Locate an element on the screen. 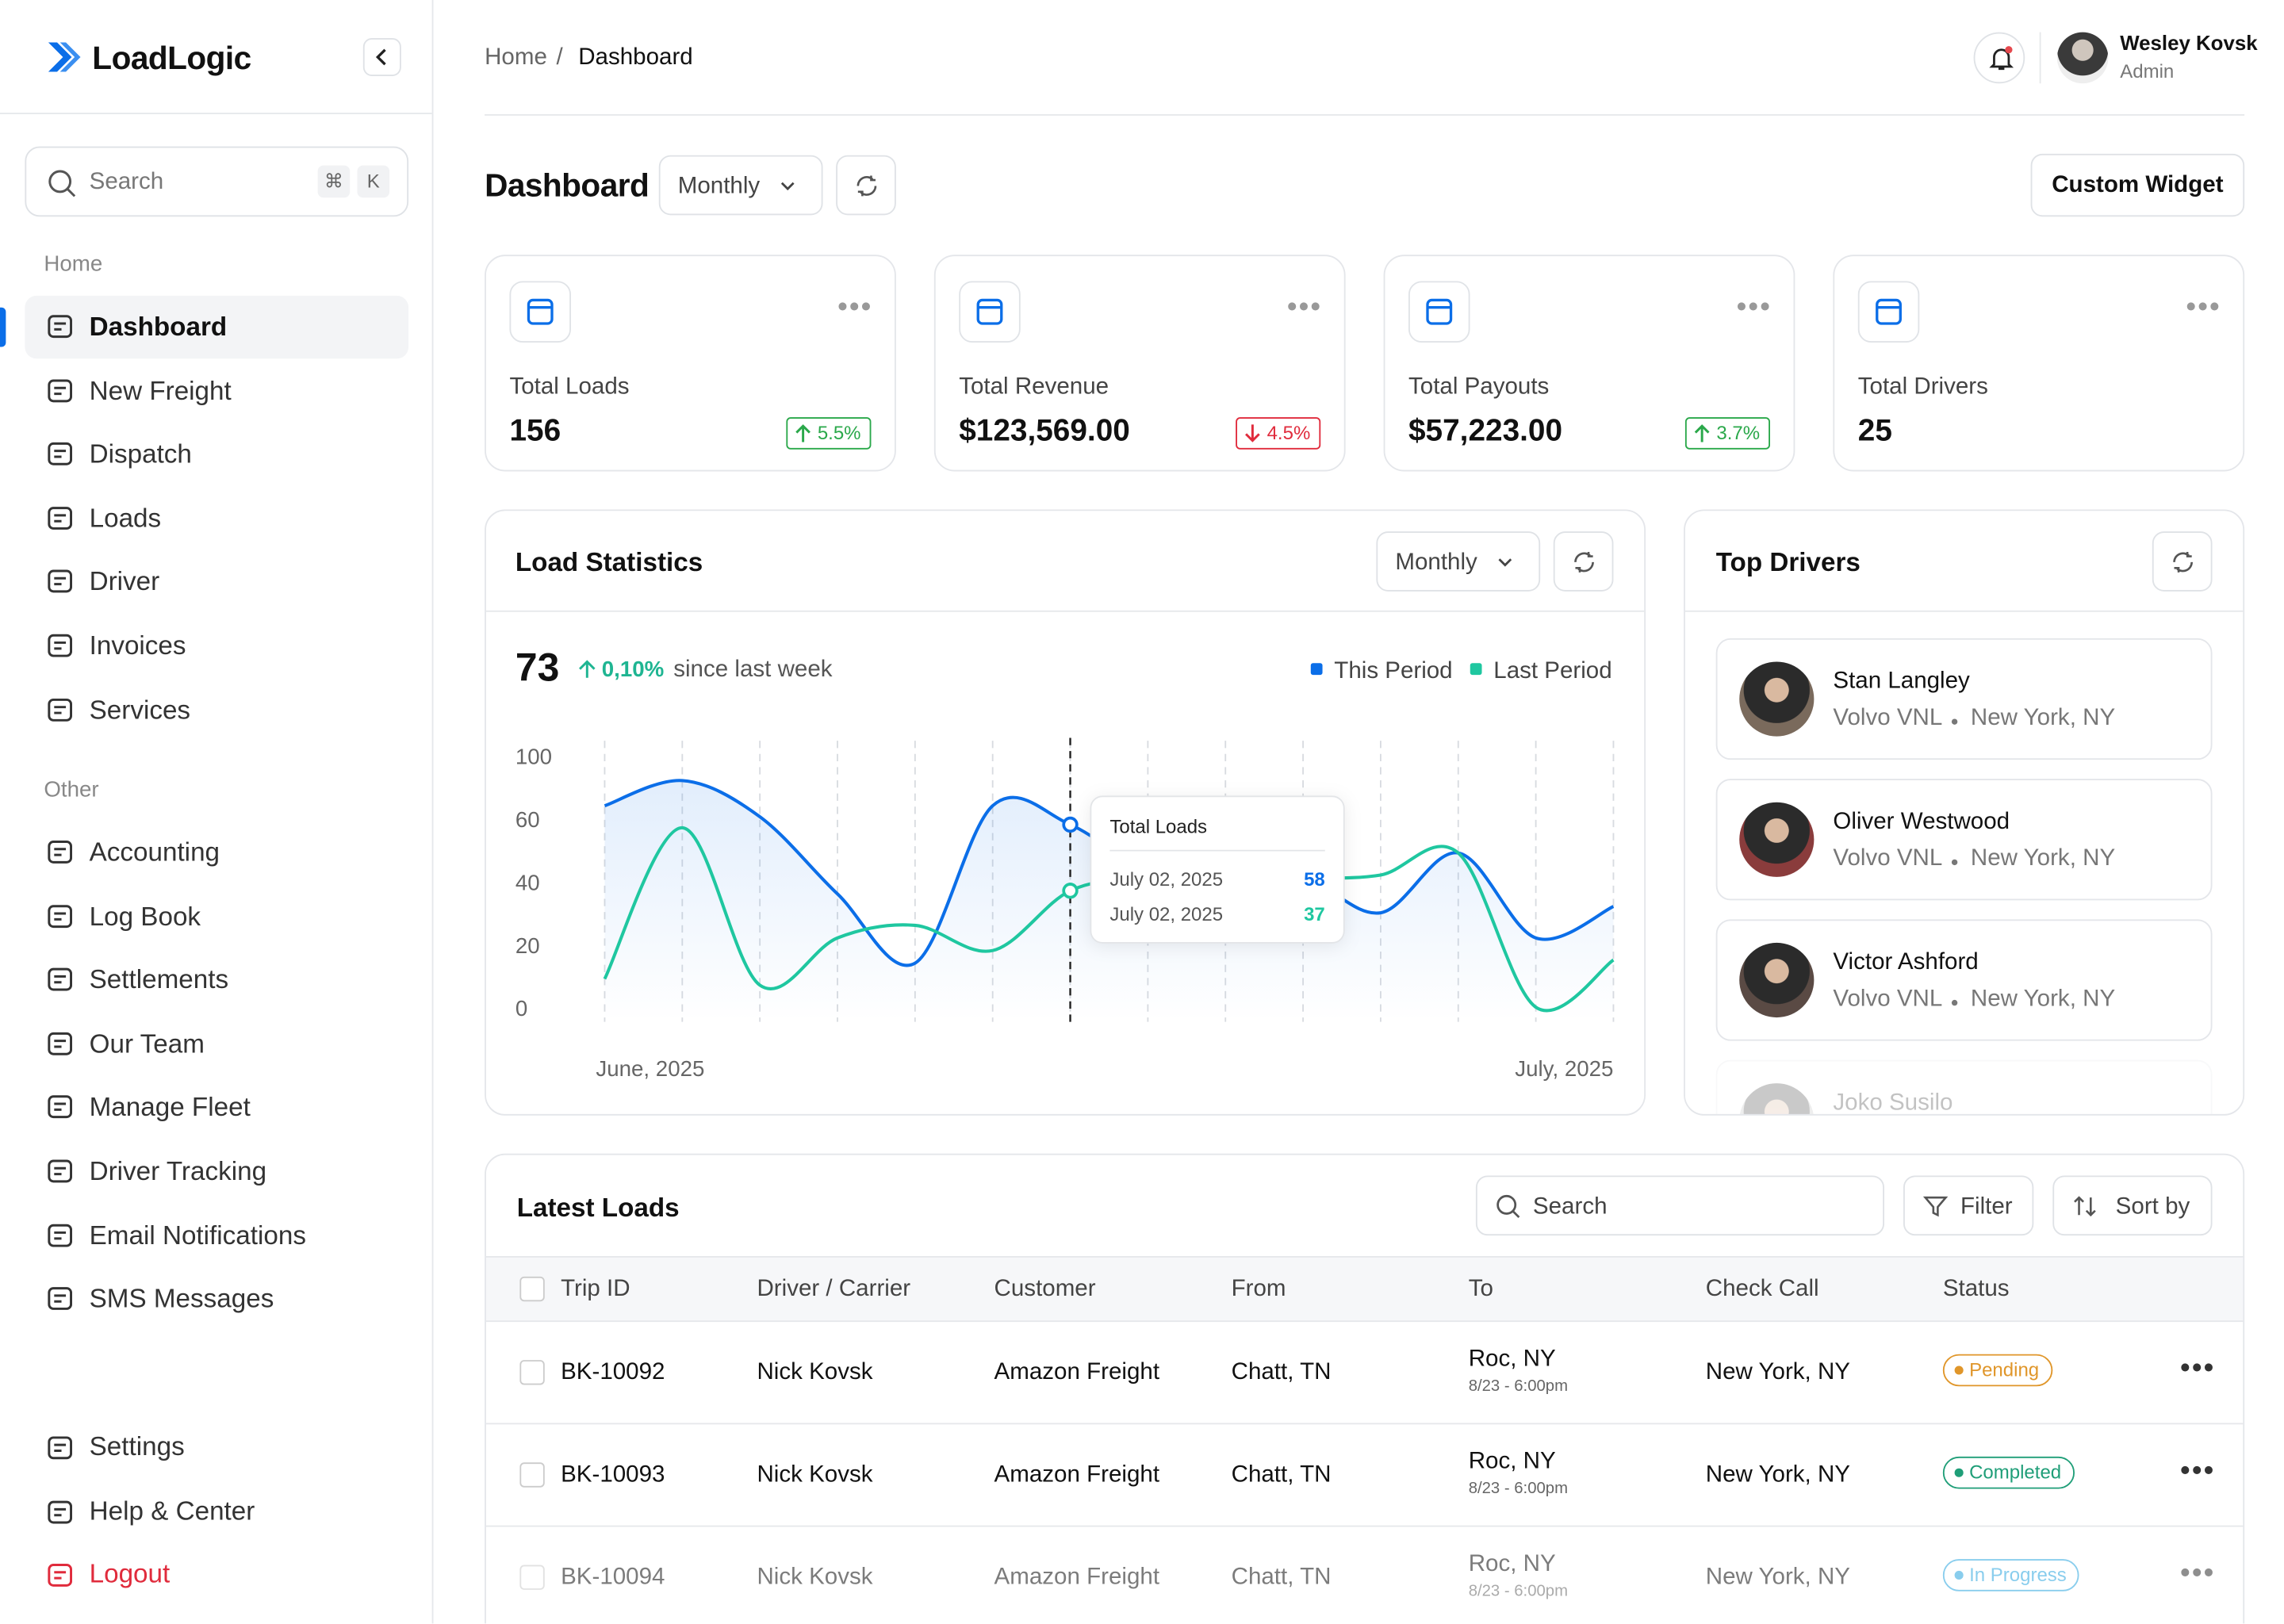 This screenshot has width=2284, height=1624. stat-card: ••• Total Revenue $123,569.00 4.5% is located at coordinates (1139, 363).